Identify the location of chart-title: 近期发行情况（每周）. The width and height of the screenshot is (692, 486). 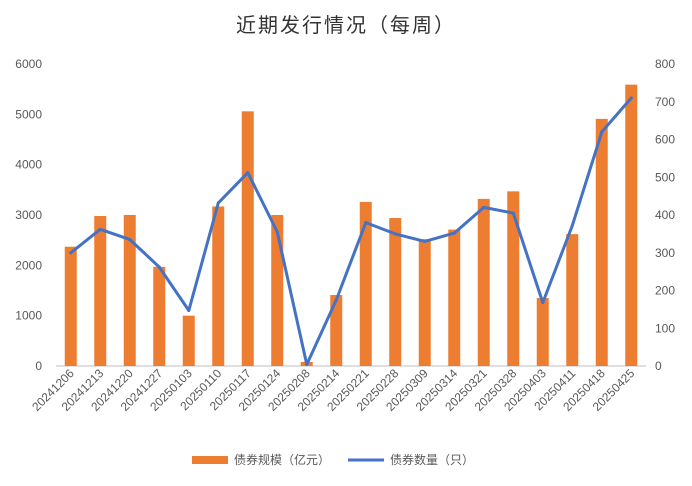
(346, 25).